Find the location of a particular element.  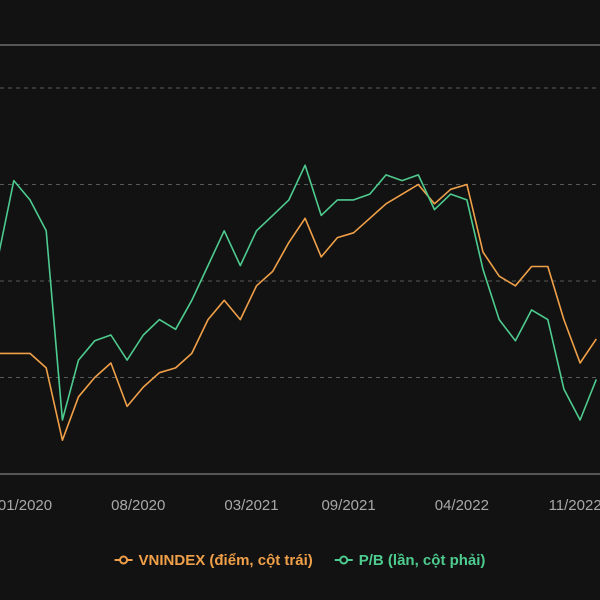

legend-item: VNINDEX (điểm, cột trái) is located at coordinates (213, 560).